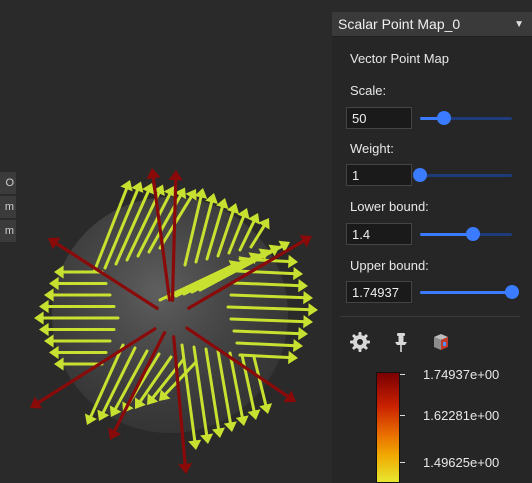 The width and height of the screenshot is (532, 483). I want to click on scale-input: 50, so click(379, 118).